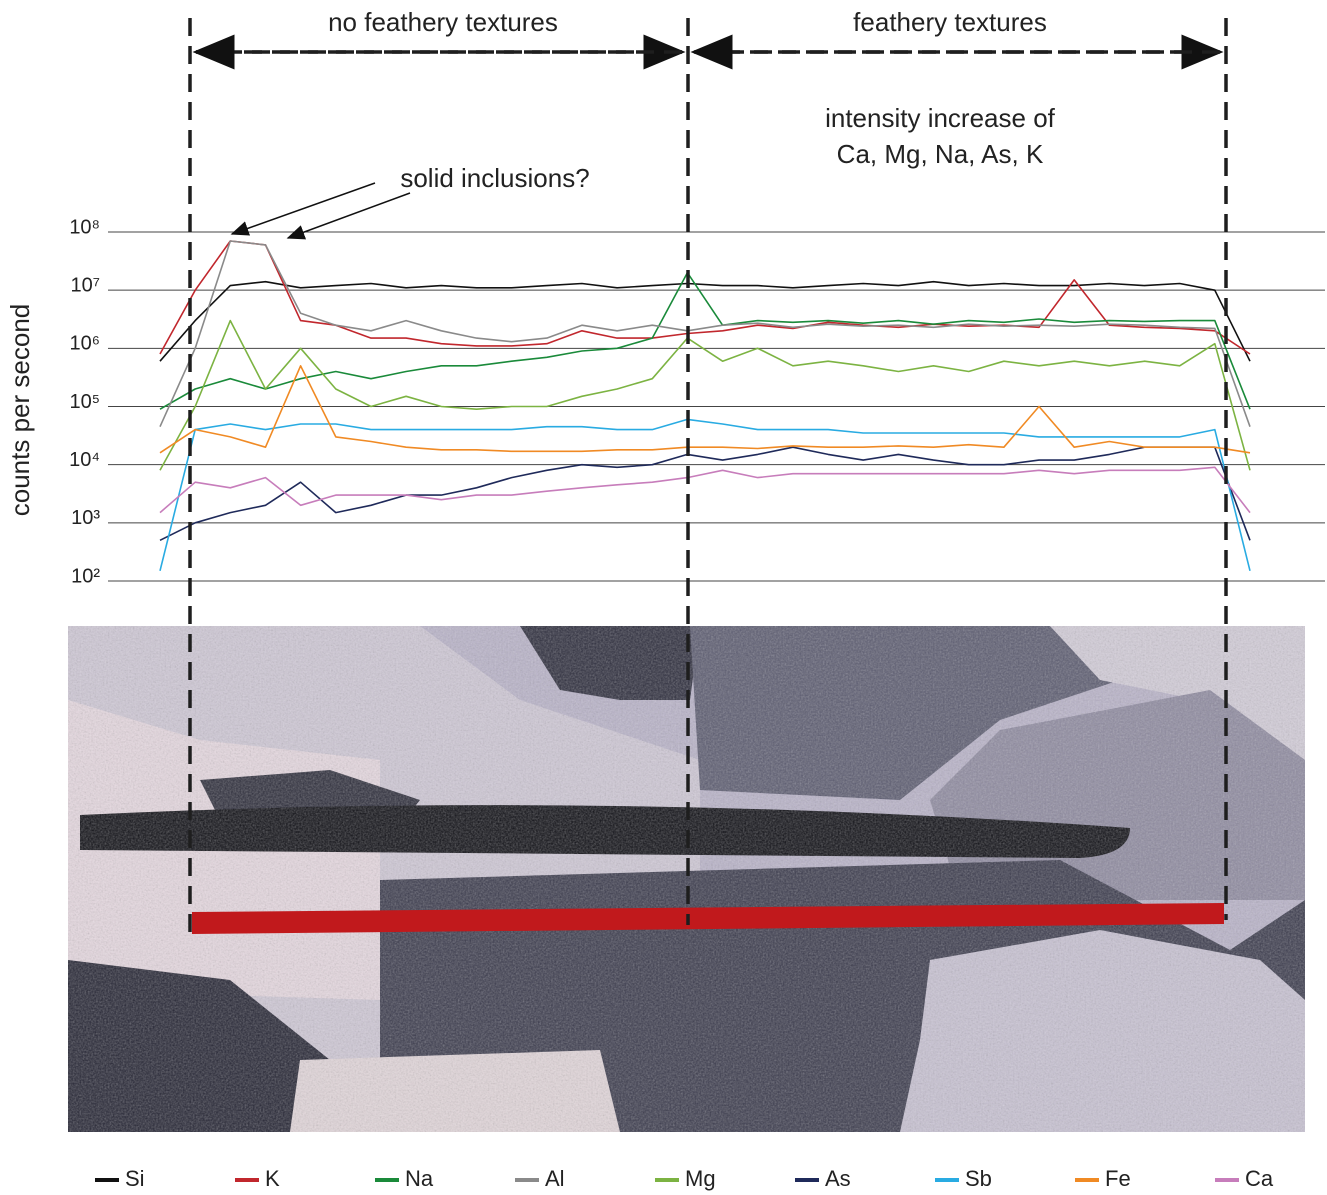  I want to click on legend-label: Sb, so click(978, 1178).